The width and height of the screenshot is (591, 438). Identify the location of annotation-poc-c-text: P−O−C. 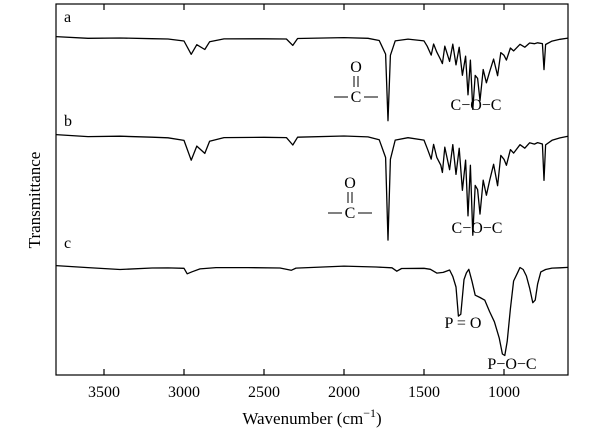
(511, 364).